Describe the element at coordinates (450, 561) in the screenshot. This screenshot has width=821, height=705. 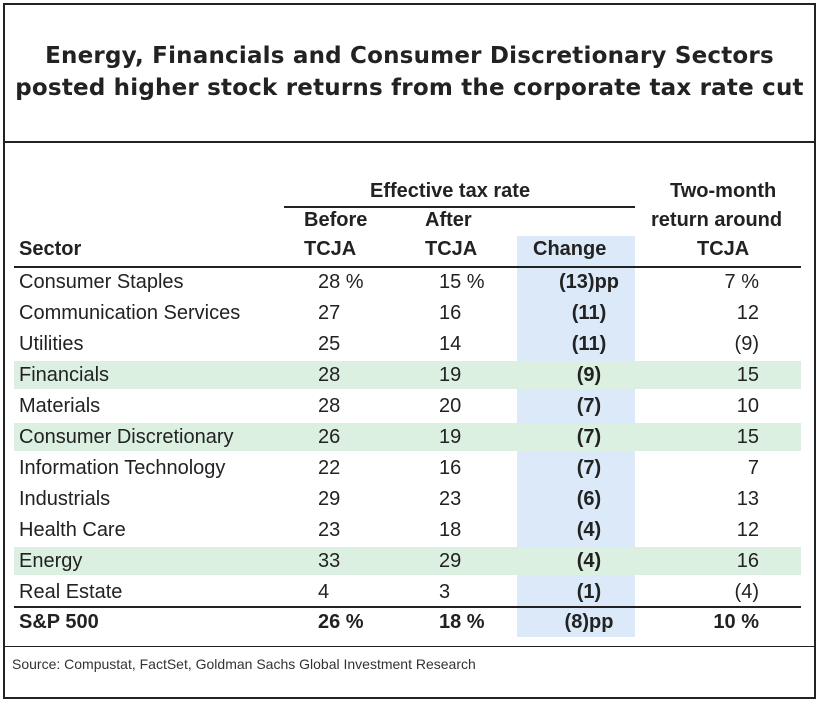
I see `after-cell: 29` at that location.